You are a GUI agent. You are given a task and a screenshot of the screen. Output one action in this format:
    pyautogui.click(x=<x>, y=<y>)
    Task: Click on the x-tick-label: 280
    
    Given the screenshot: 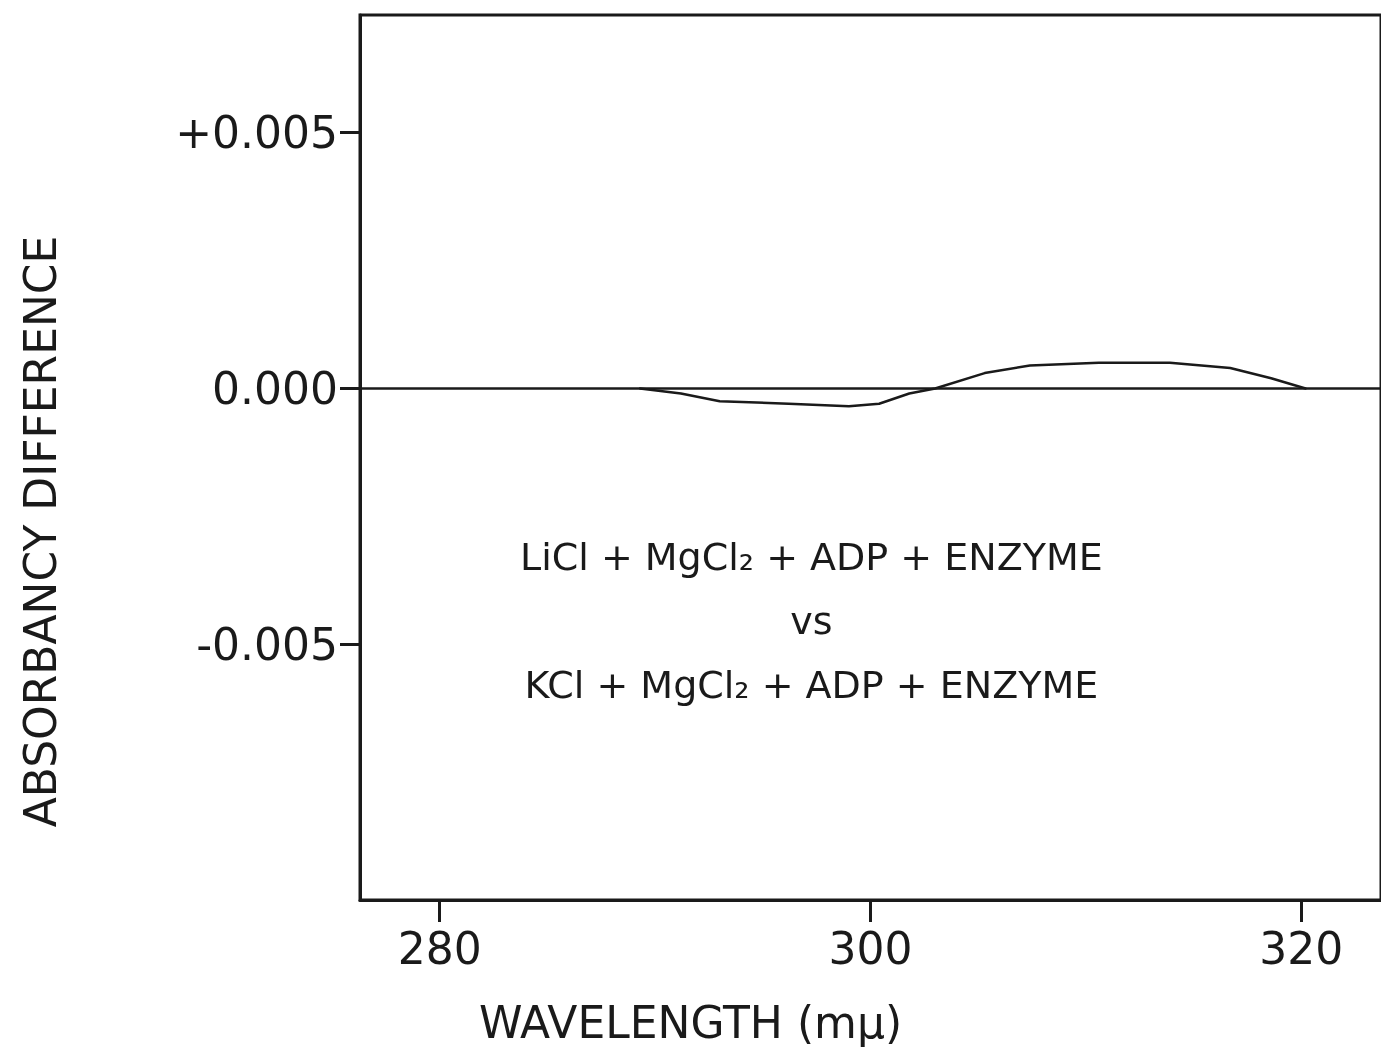 What is the action you would take?
    pyautogui.click(x=439, y=948)
    